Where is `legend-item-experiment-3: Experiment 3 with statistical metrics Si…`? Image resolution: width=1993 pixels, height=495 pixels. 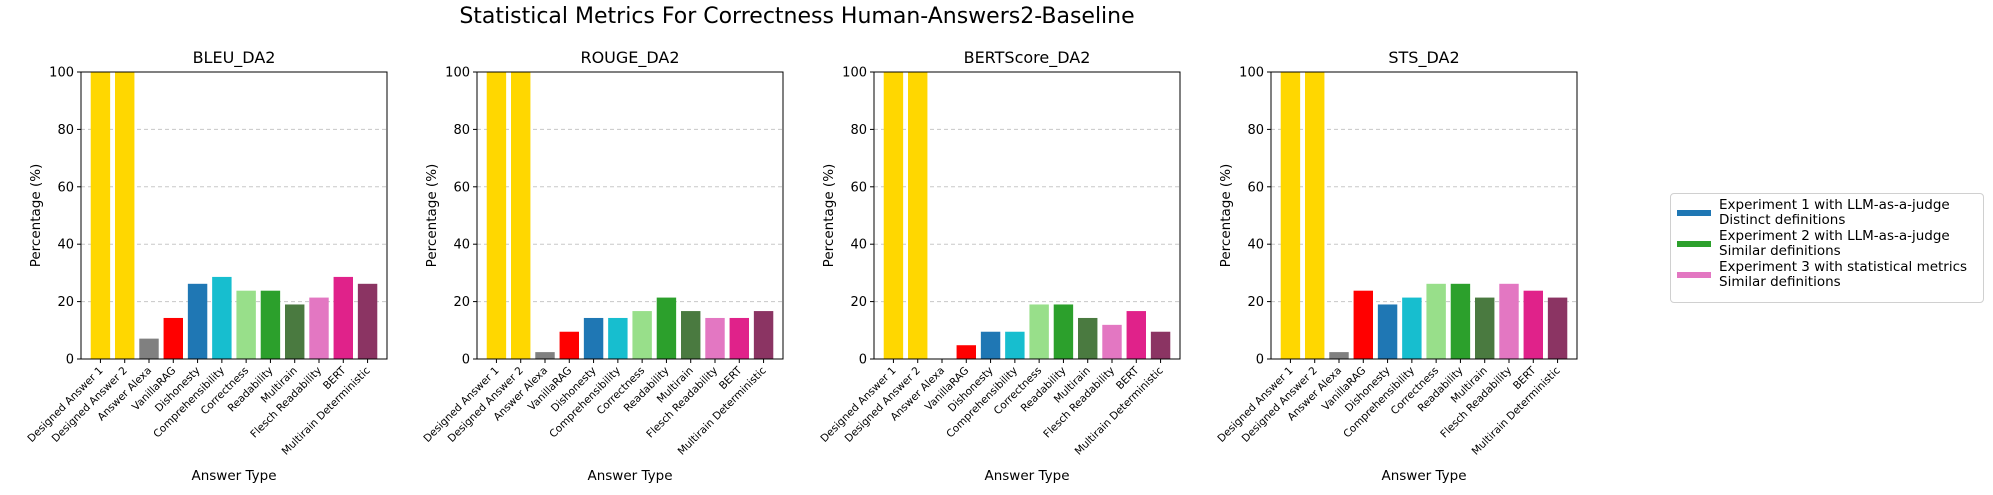
legend-item-experiment-3: Experiment 3 with statistical metrics Si… is located at coordinates (1827, 275).